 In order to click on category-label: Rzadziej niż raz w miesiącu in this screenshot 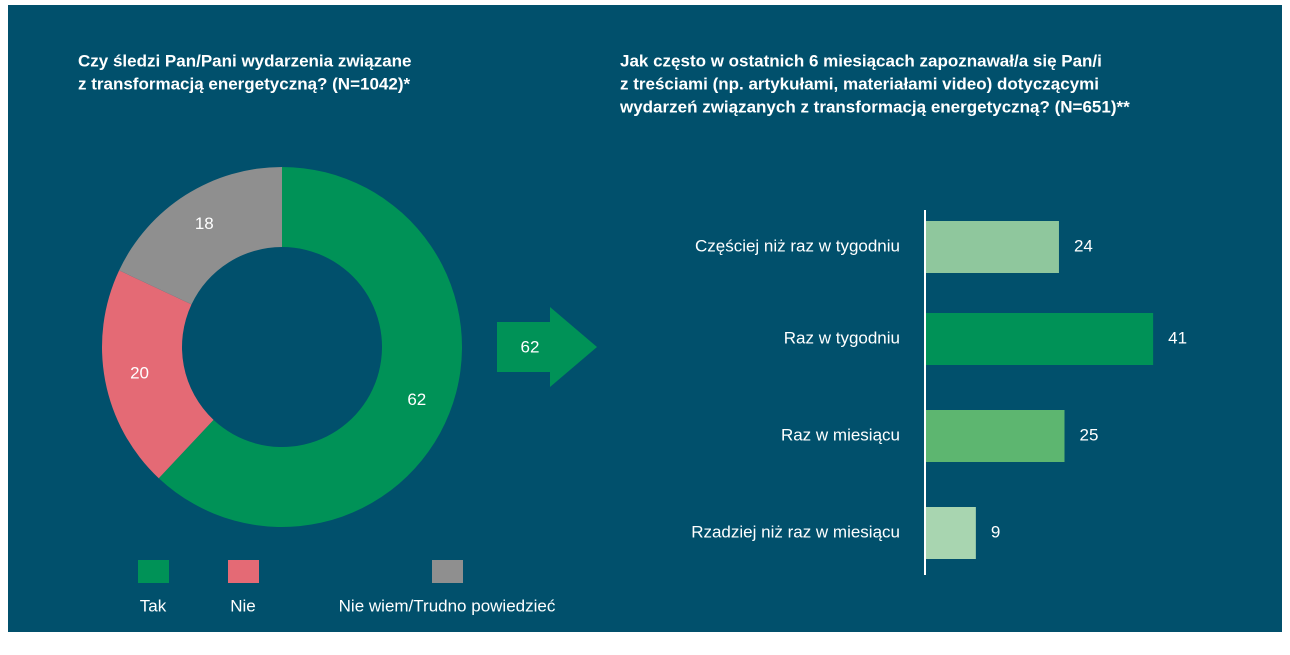, I will do `click(795, 531)`.